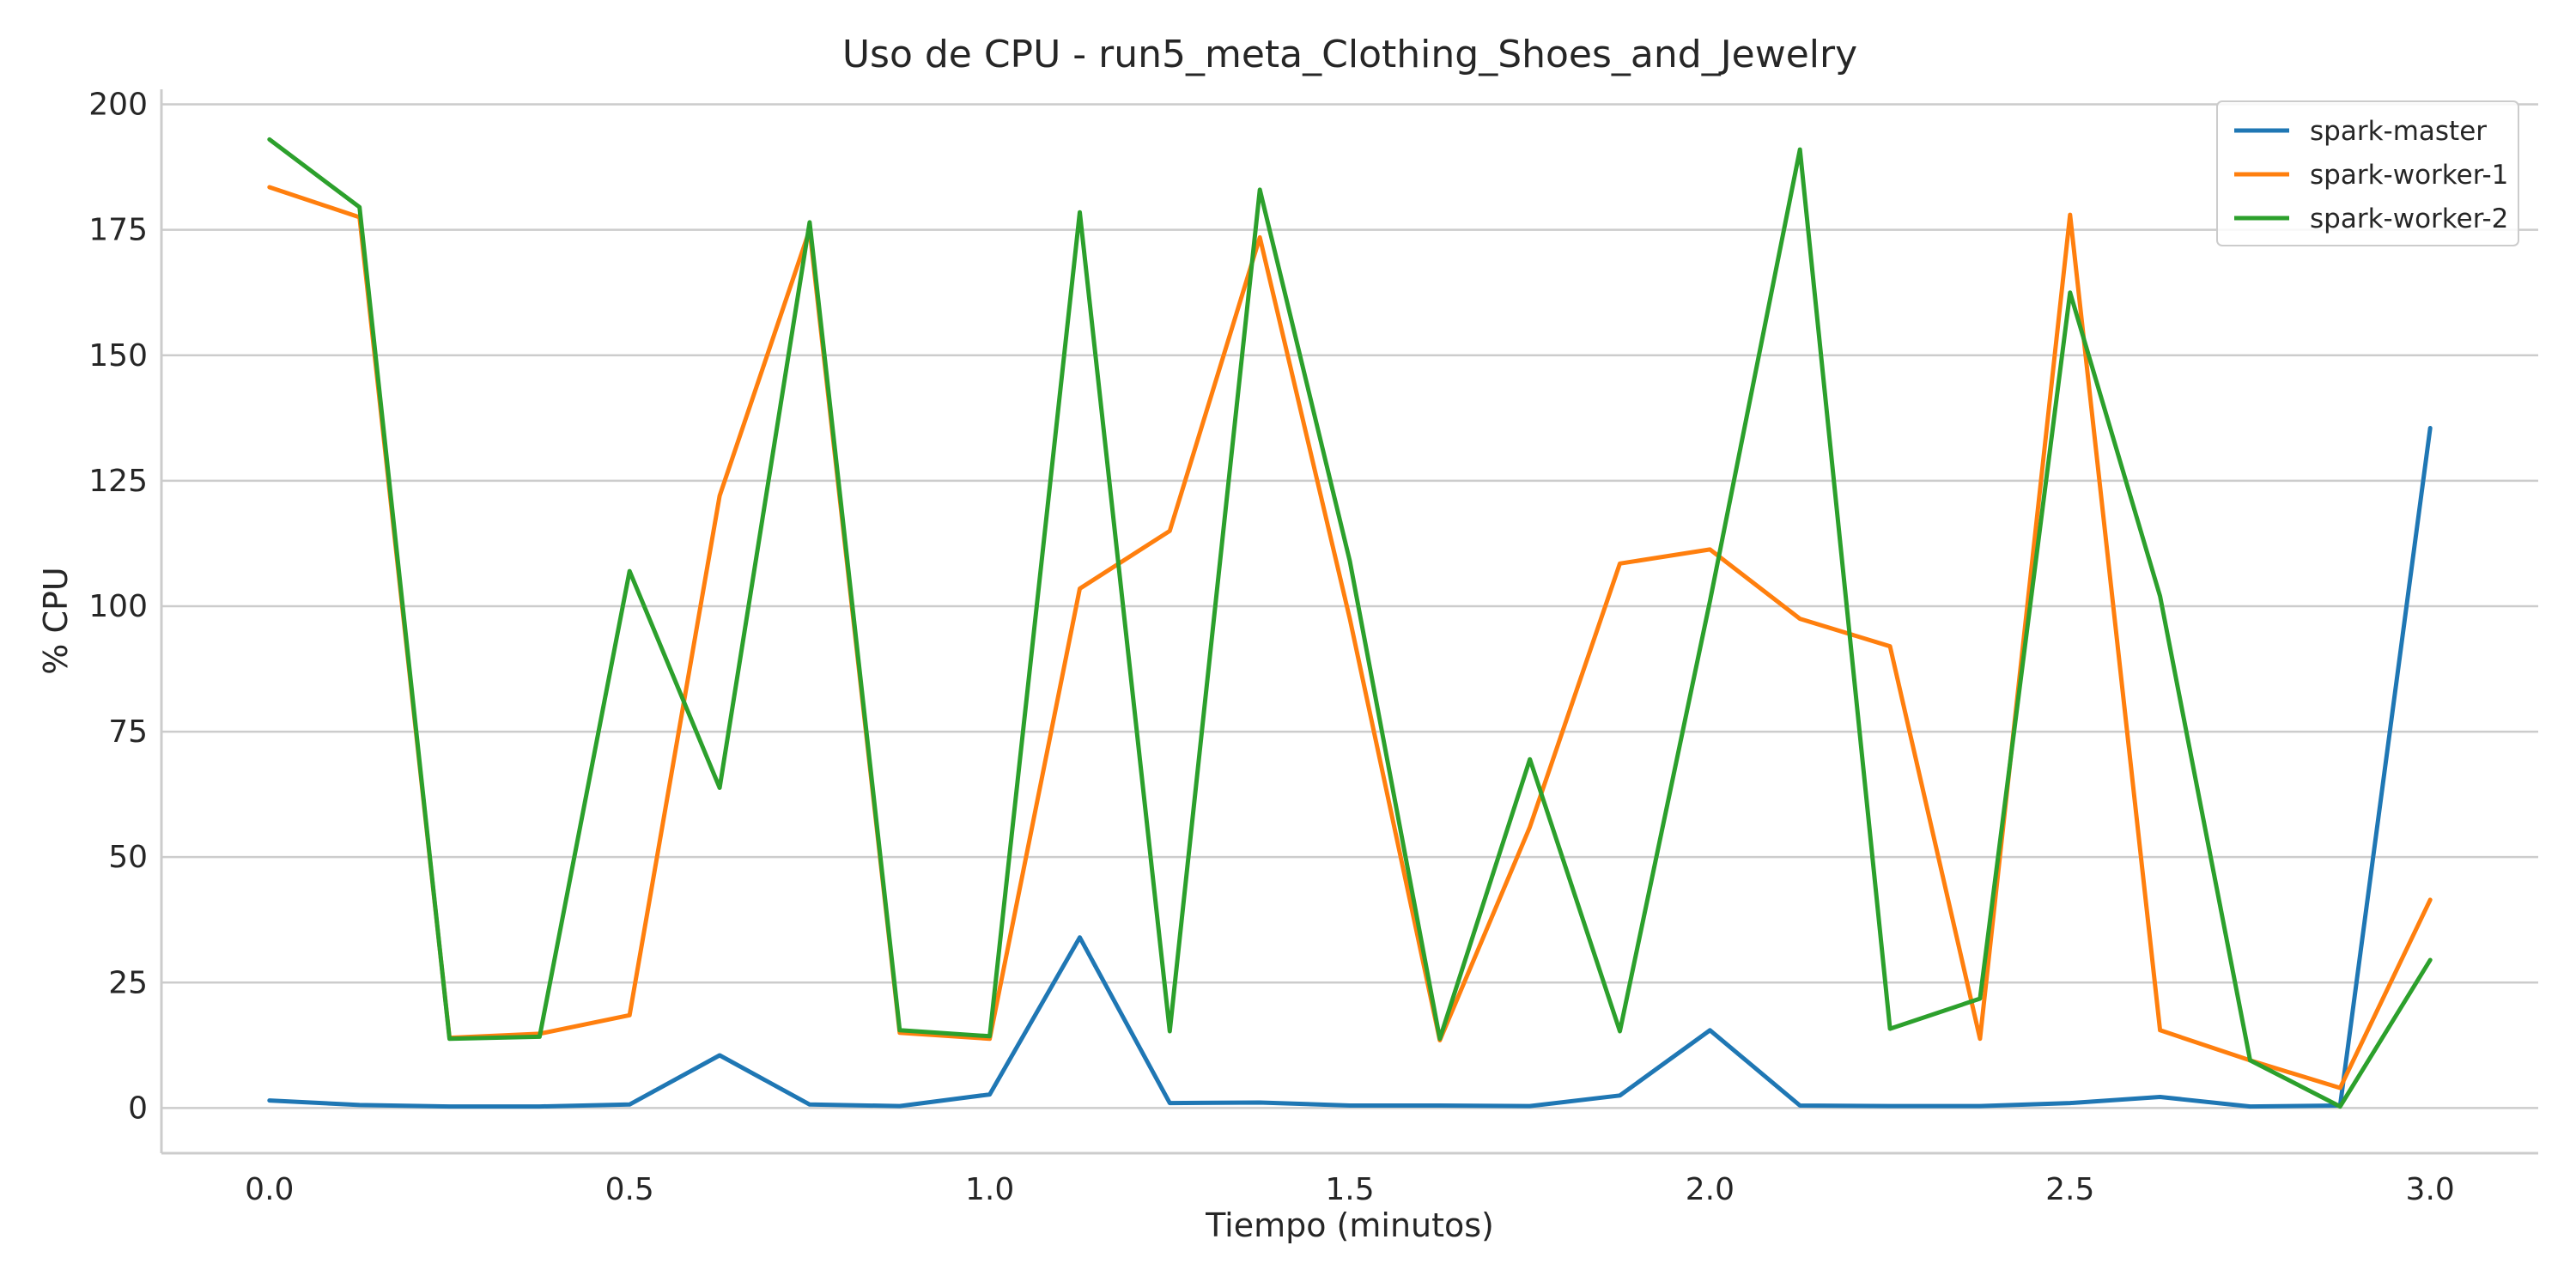 The height and width of the screenshot is (1288, 2576). What do you see at coordinates (56, 620) in the screenshot?
I see `y-axis-label: % CPU` at bounding box center [56, 620].